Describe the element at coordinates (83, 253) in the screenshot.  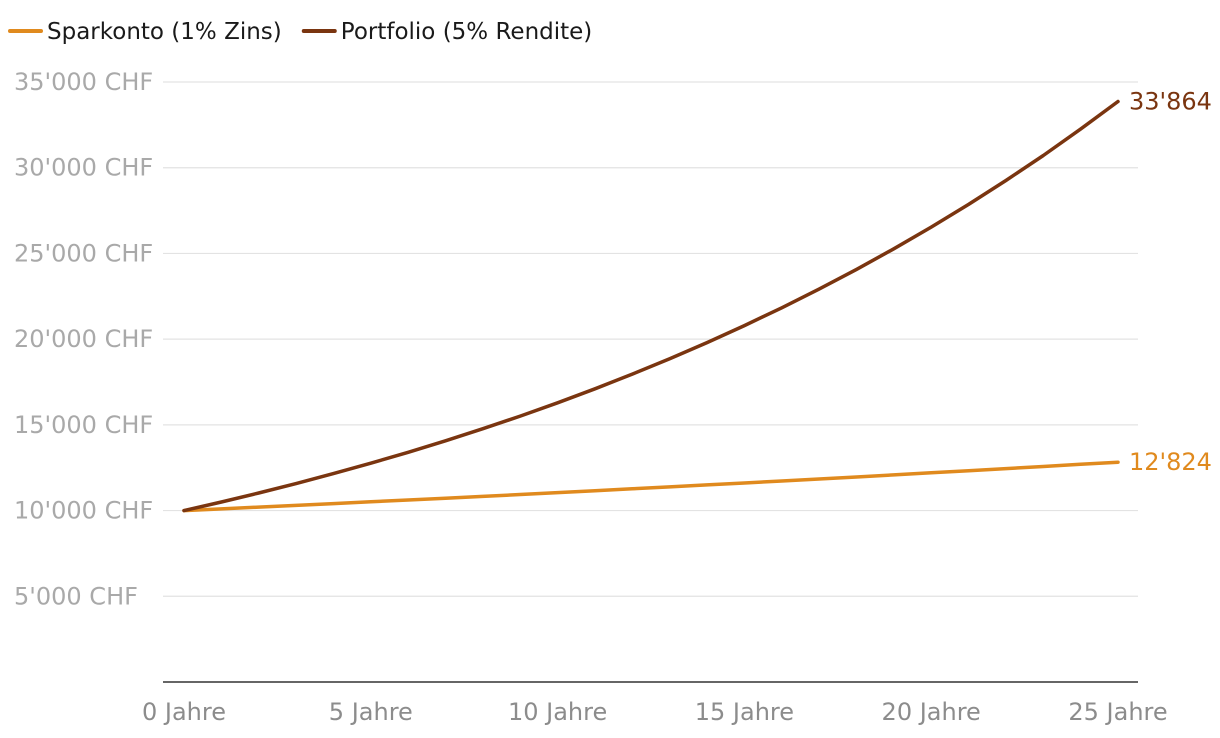
I see `y-tick-label: 25'000 CHF` at that location.